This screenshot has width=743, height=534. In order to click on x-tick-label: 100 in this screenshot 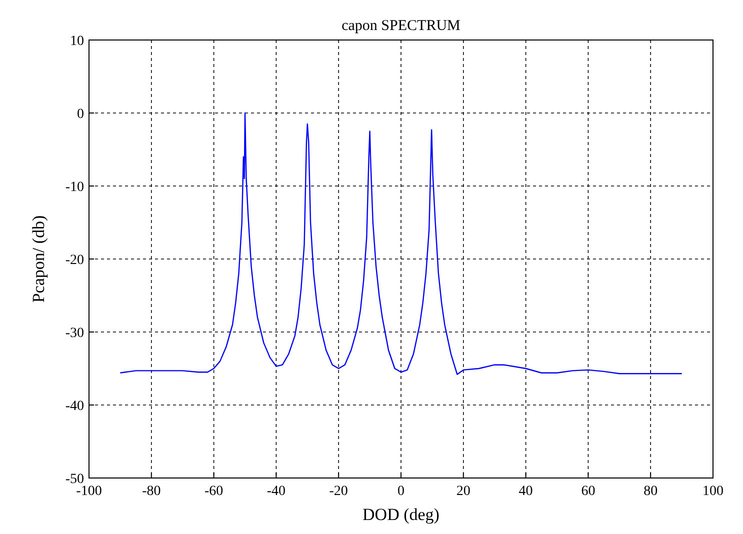, I will do `click(713, 491)`.